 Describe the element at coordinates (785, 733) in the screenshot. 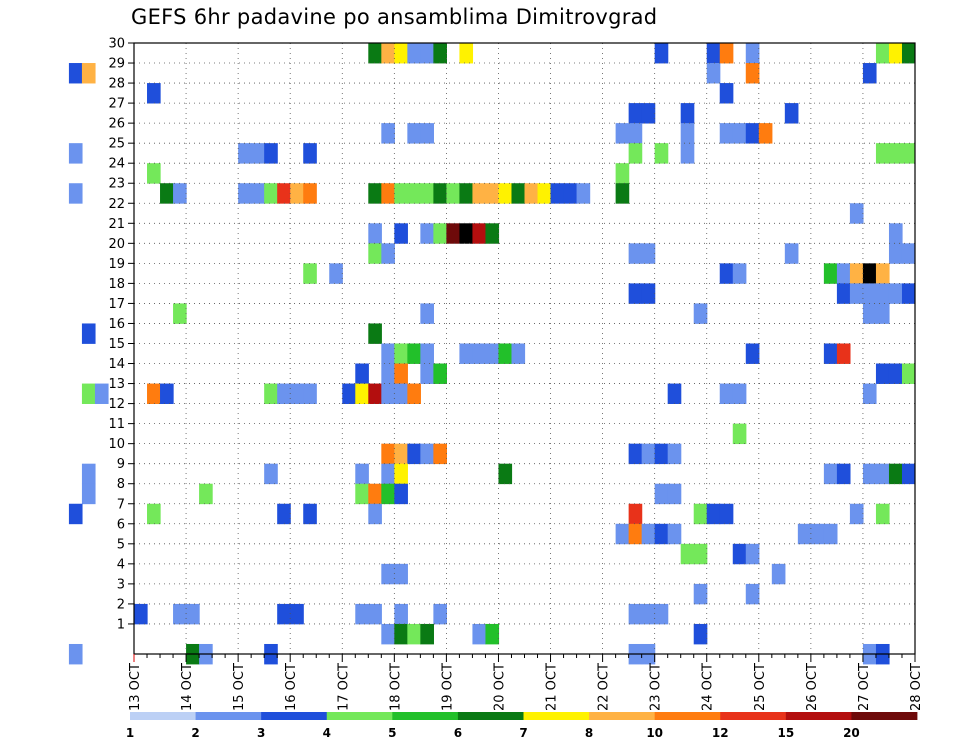

I see `legend-label: 15` at that location.